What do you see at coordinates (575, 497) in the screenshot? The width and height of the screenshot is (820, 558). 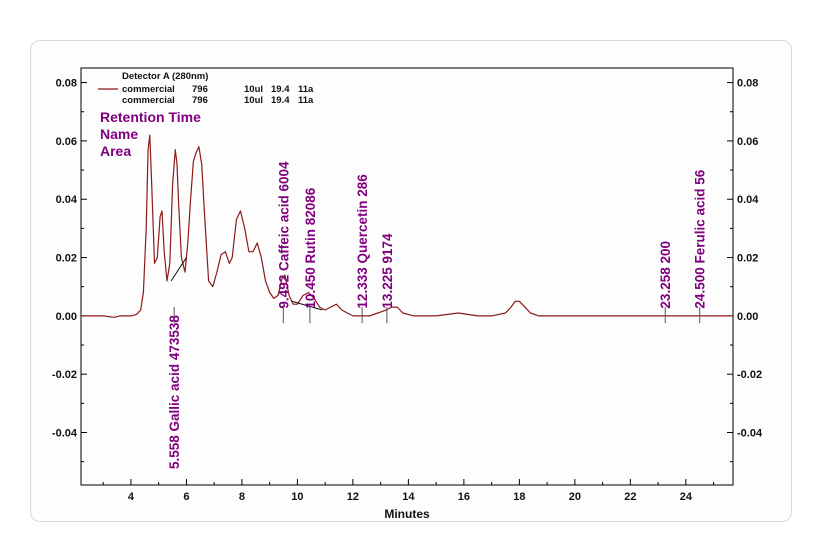 I see `x-tick-label: 20` at bounding box center [575, 497].